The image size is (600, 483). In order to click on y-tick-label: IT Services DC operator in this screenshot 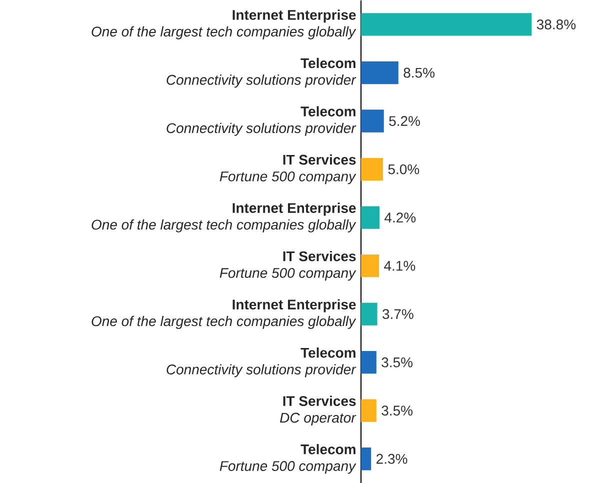, I will do `click(318, 411)`.